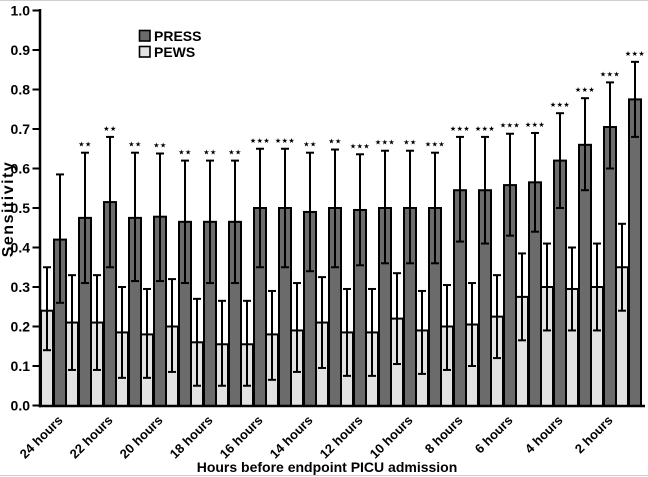 The width and height of the screenshot is (648, 477). What do you see at coordinates (21, 248) in the screenshot?
I see `y-tick-label-0.4: 0.4` at bounding box center [21, 248].